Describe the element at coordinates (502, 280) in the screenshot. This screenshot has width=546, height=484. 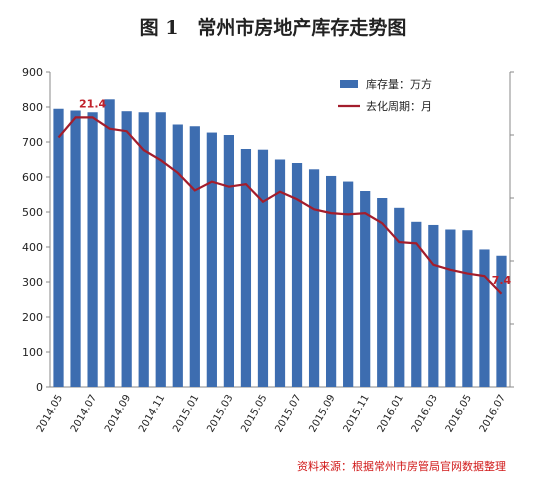
I see `data-label: 7.4` at that location.